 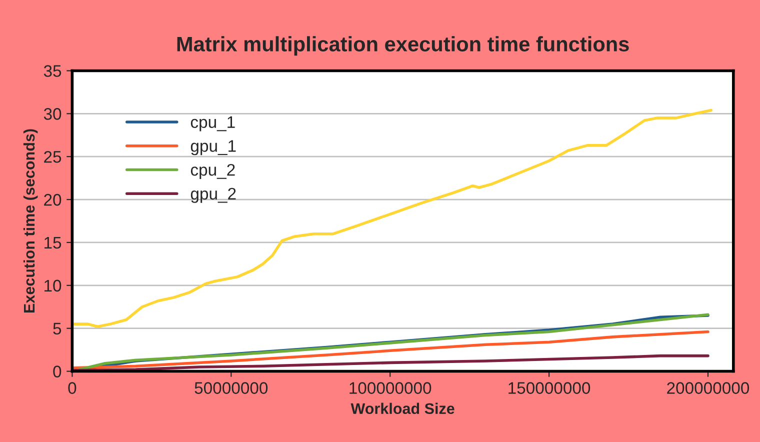 I want to click on y-tick-label: 35, so click(x=53, y=71).